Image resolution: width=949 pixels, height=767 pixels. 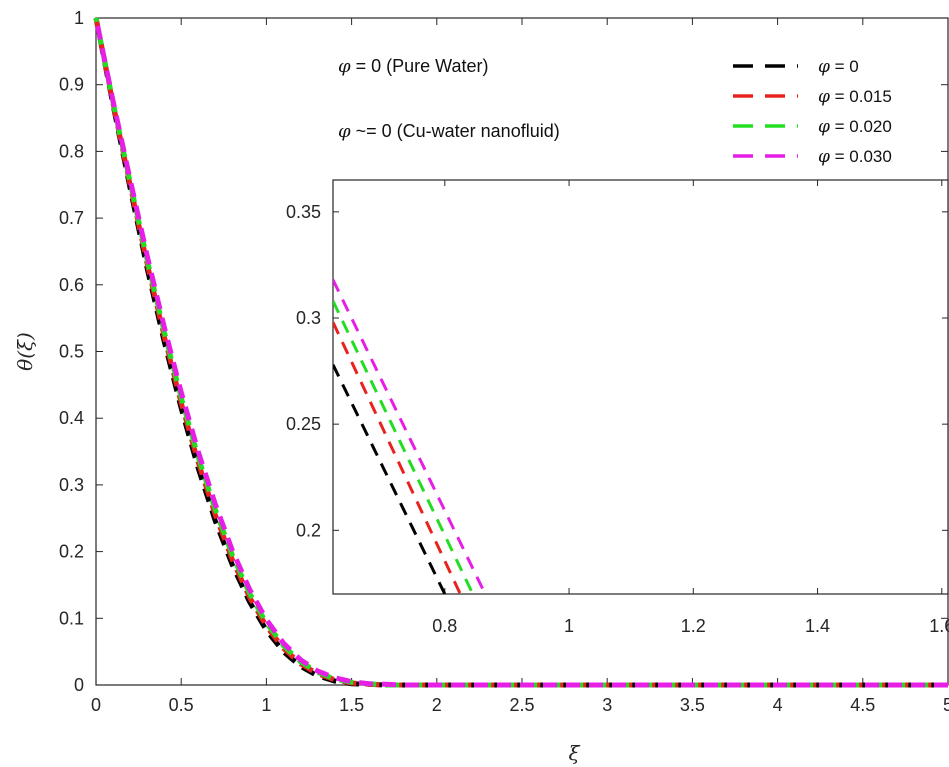 I want to click on legend-label-2: φ = 0.020, so click(x=855, y=127).